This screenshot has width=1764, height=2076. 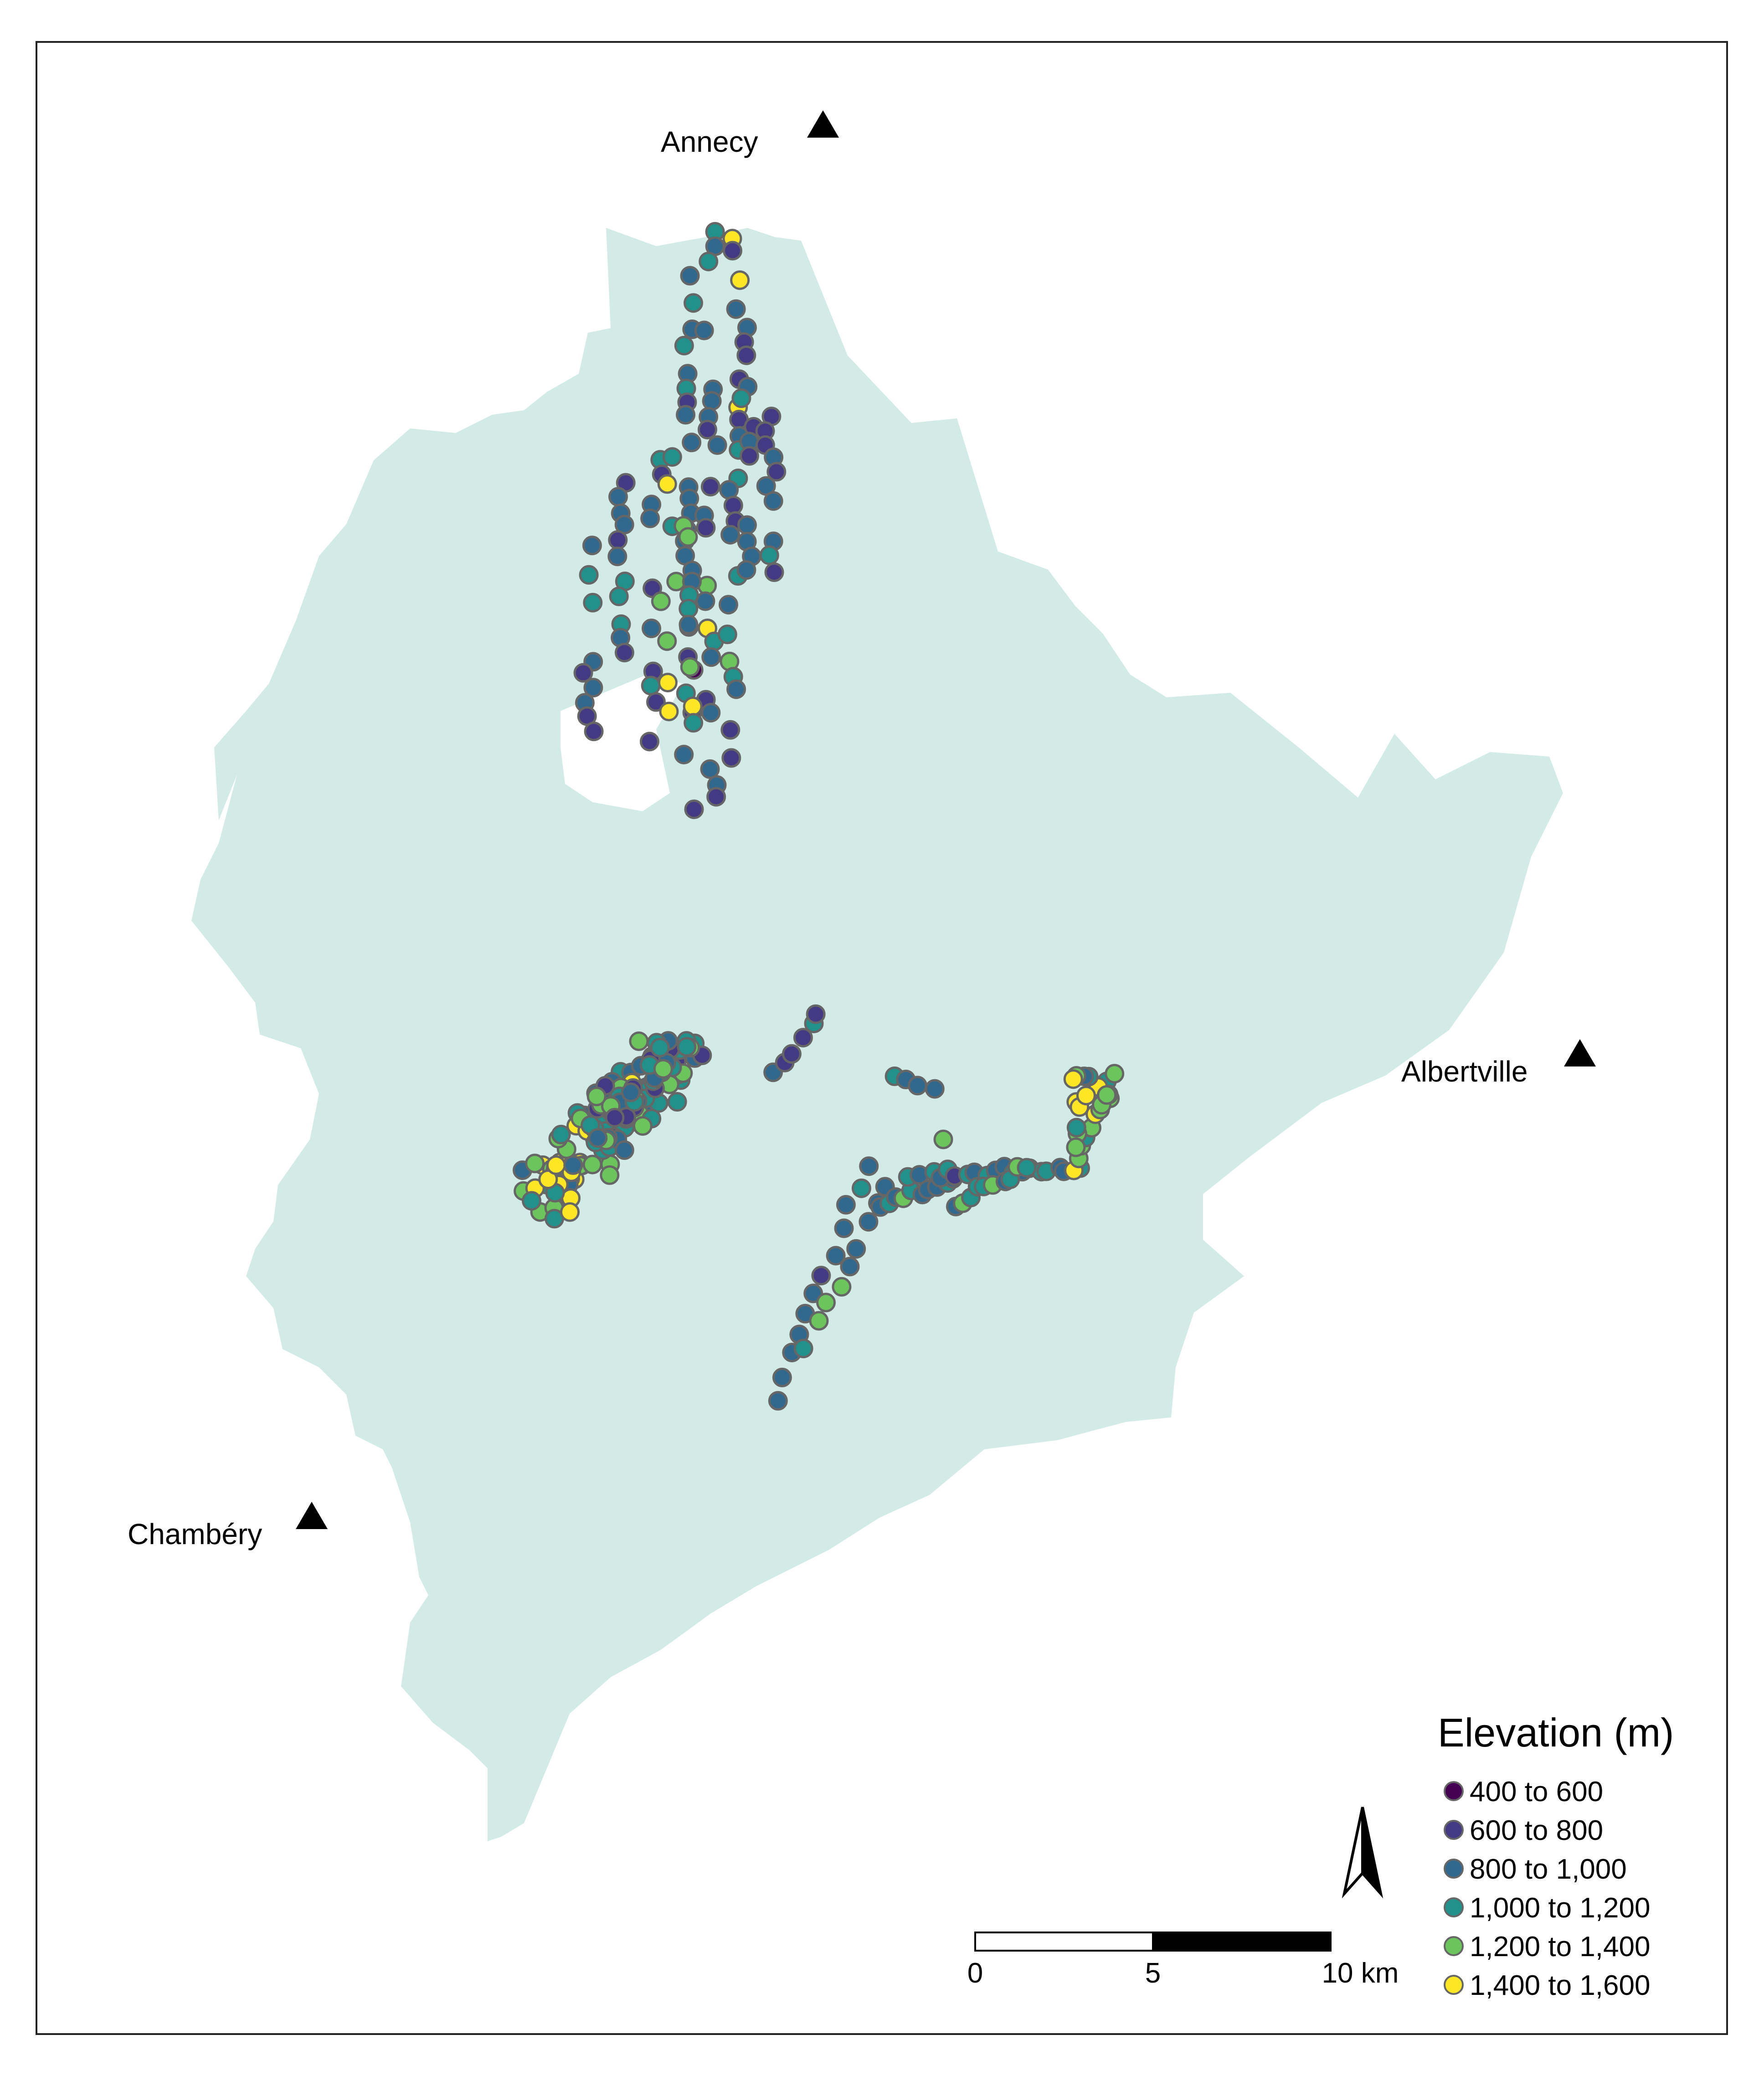 I want to click on scale-segment-black, so click(x=1242, y=1942).